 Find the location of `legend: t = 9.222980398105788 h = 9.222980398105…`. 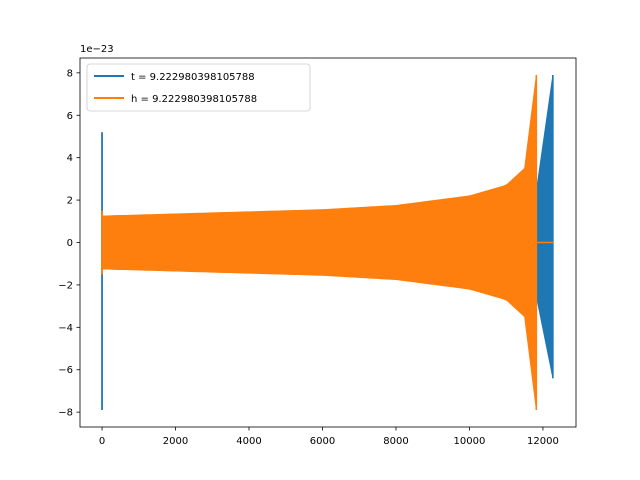

legend: t = 9.222980398105788 h = 9.222980398105… is located at coordinates (198, 87).